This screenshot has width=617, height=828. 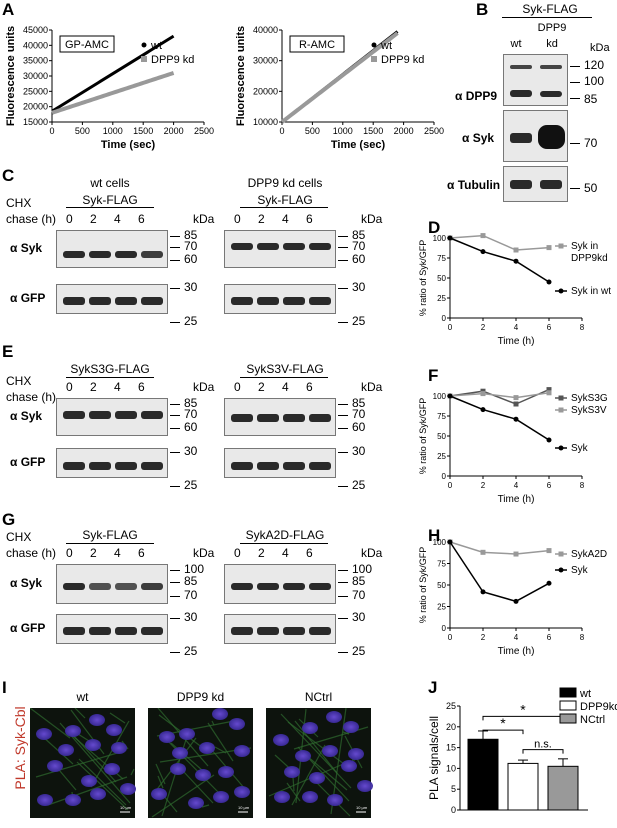 I want to click on chart-title: GP-AMC, so click(x=87, y=45).